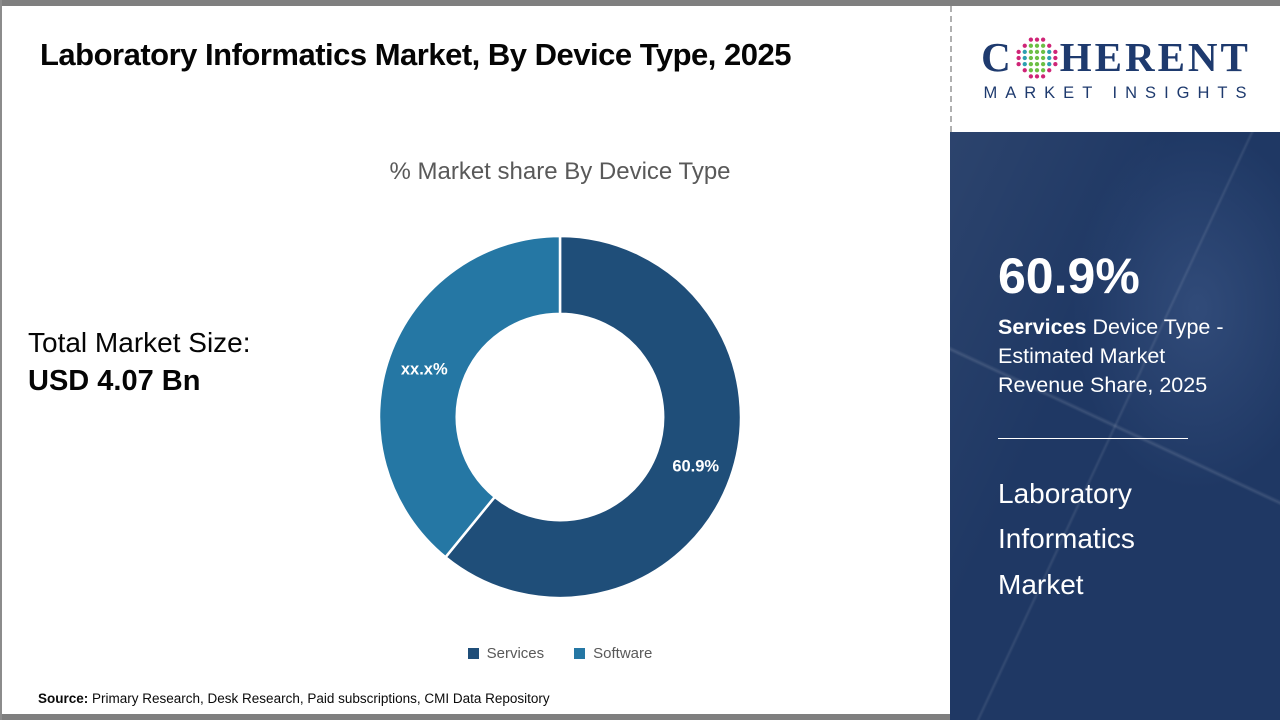 The height and width of the screenshot is (720, 1280). What do you see at coordinates (469, 396) in the screenshot?
I see `donut-slice-software` at bounding box center [469, 396].